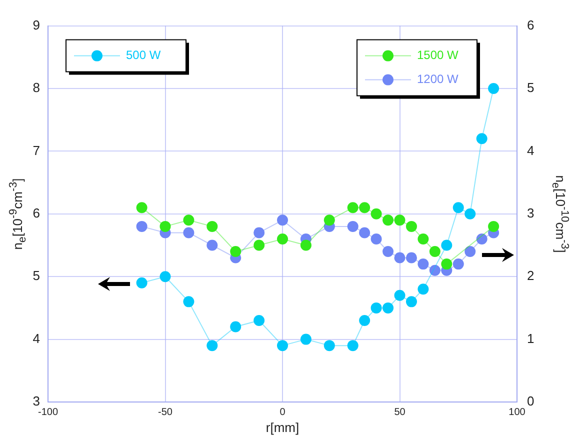 This screenshot has height=446, width=581. Describe the element at coordinates (36, 401) in the screenshot. I see `y-tick-label: 3` at that location.